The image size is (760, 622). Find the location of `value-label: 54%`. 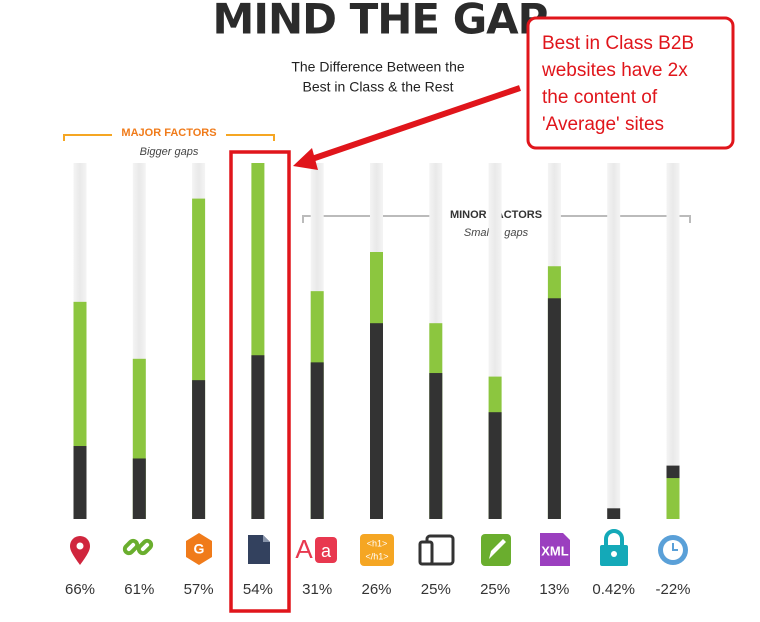

value-label: 54% is located at coordinates (258, 589).